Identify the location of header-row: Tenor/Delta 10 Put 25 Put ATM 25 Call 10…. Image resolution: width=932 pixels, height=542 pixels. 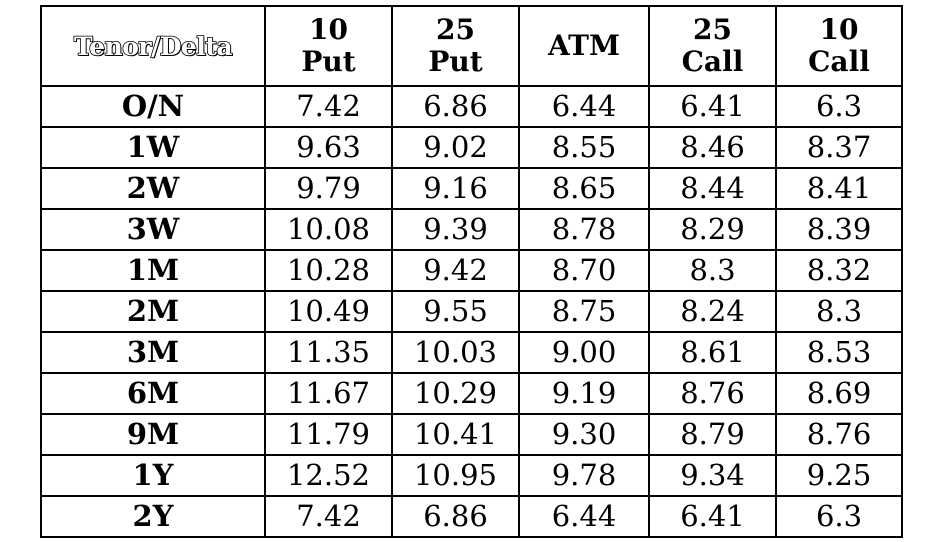
(471, 46).